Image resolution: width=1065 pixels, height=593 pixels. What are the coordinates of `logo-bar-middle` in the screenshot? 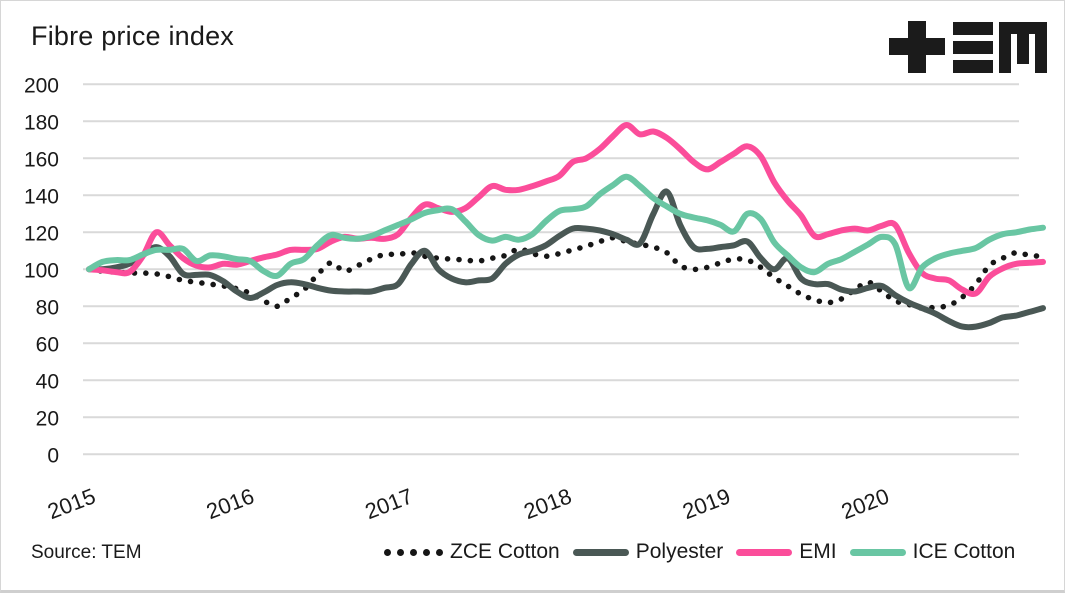 It's located at (973, 47).